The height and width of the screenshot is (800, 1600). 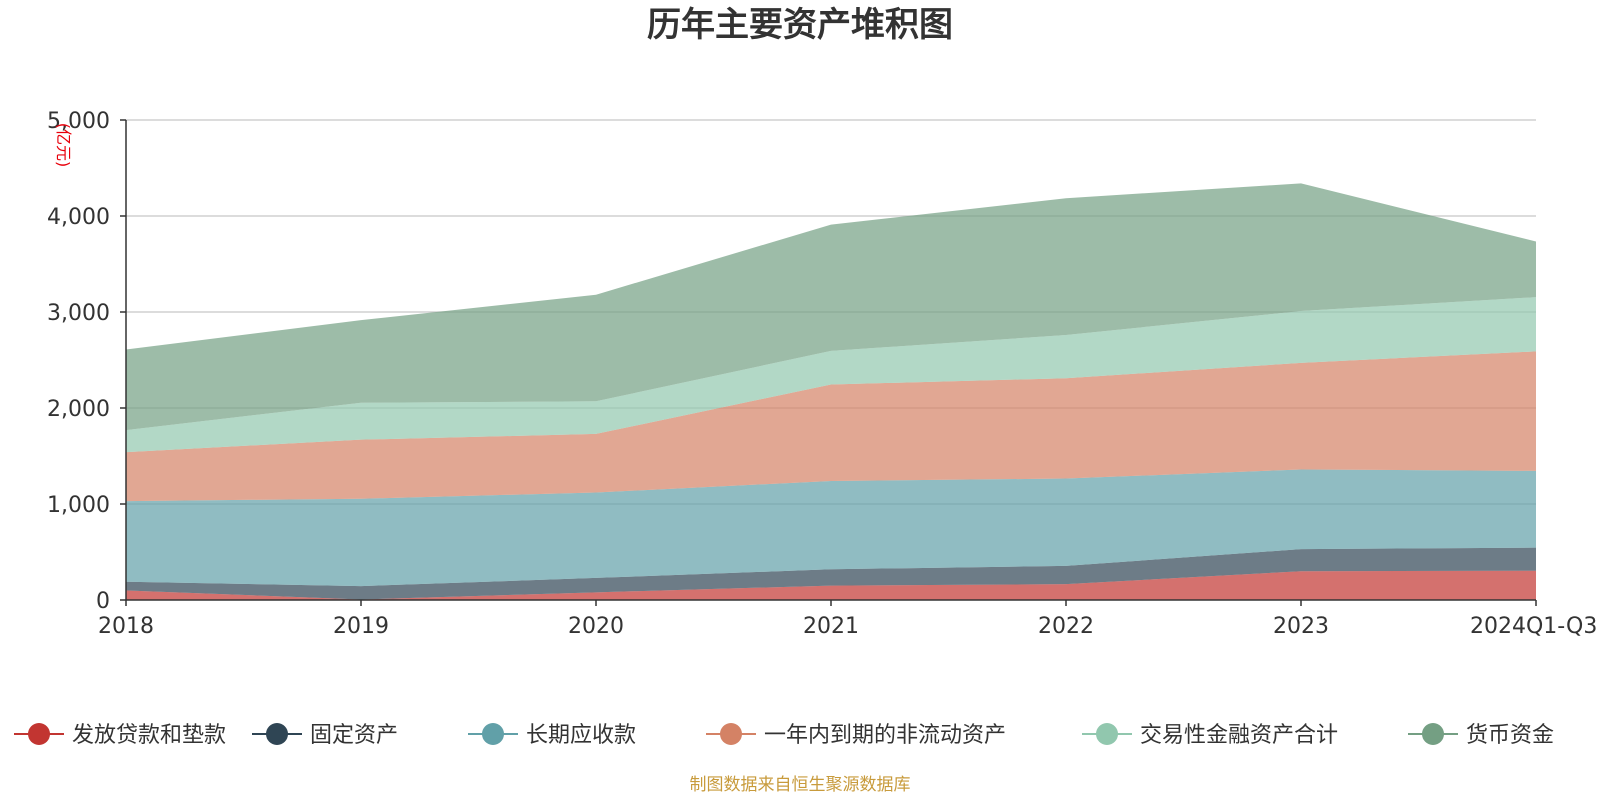 I want to click on x-tick-label: 2023, so click(x=1301, y=626).